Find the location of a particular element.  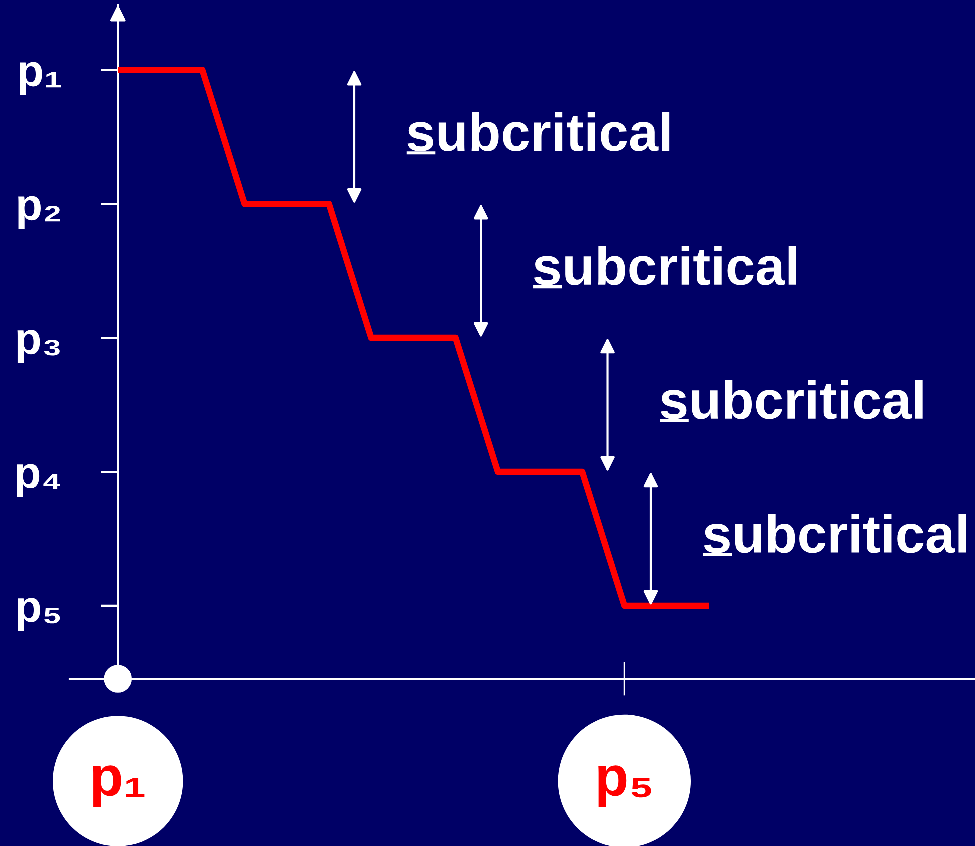

text: p₄ is located at coordinates (38, 481).